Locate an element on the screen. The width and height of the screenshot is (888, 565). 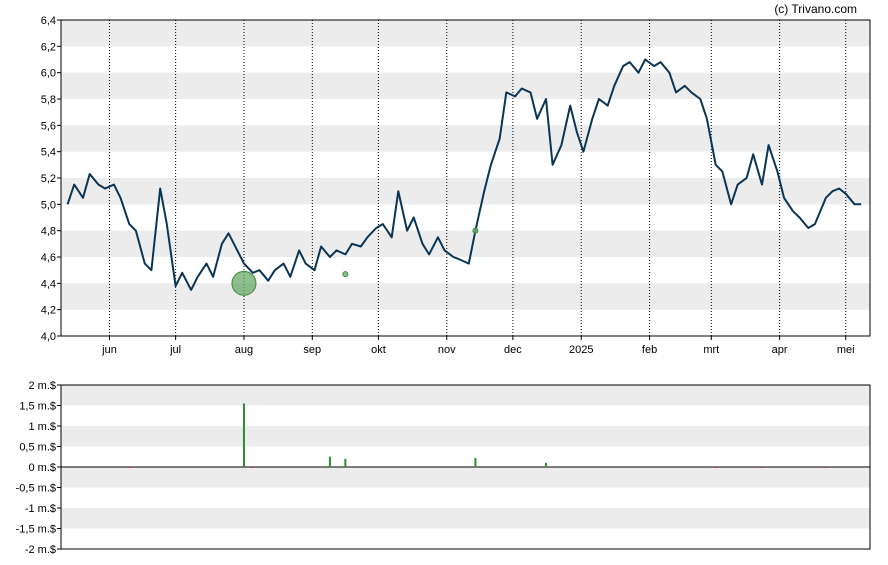
price-x-tick-label: mrt is located at coordinates (711, 350).